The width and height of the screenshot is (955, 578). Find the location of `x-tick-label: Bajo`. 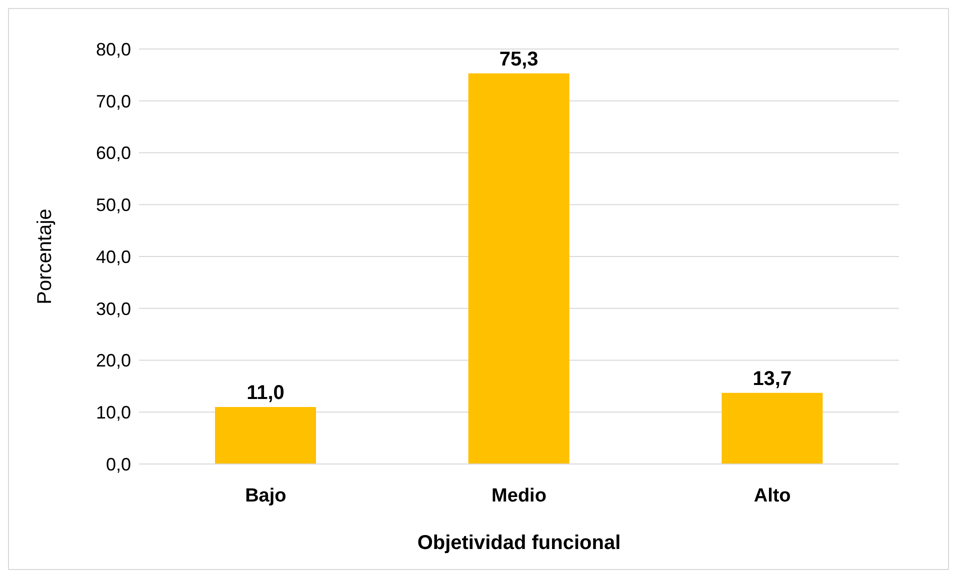

x-tick-label: Bajo is located at coordinates (265, 495).